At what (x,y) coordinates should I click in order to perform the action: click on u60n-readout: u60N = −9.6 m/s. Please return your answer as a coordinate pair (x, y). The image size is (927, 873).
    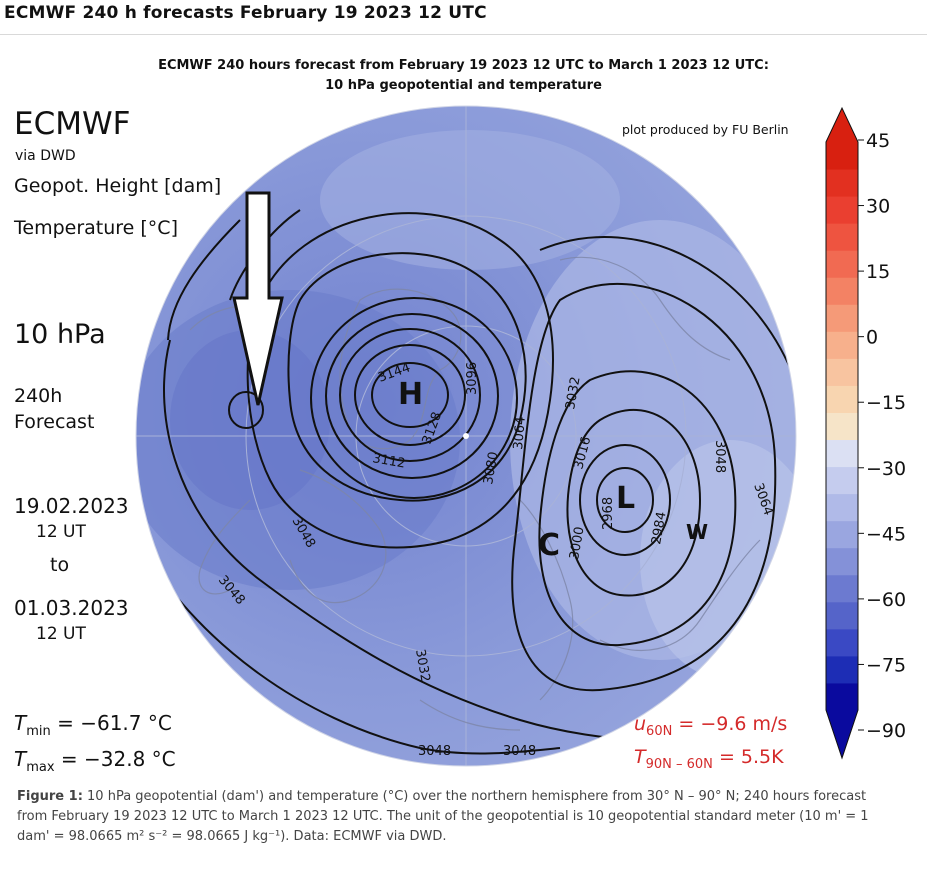
    Looking at the image, I should click on (711, 726).